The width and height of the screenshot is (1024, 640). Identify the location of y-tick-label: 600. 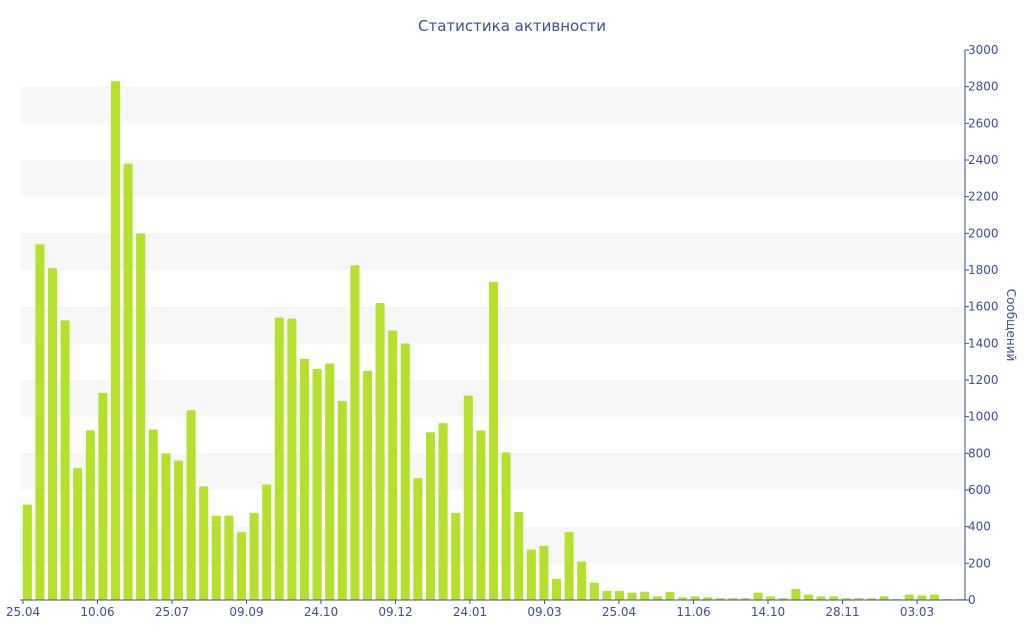
(979, 490).